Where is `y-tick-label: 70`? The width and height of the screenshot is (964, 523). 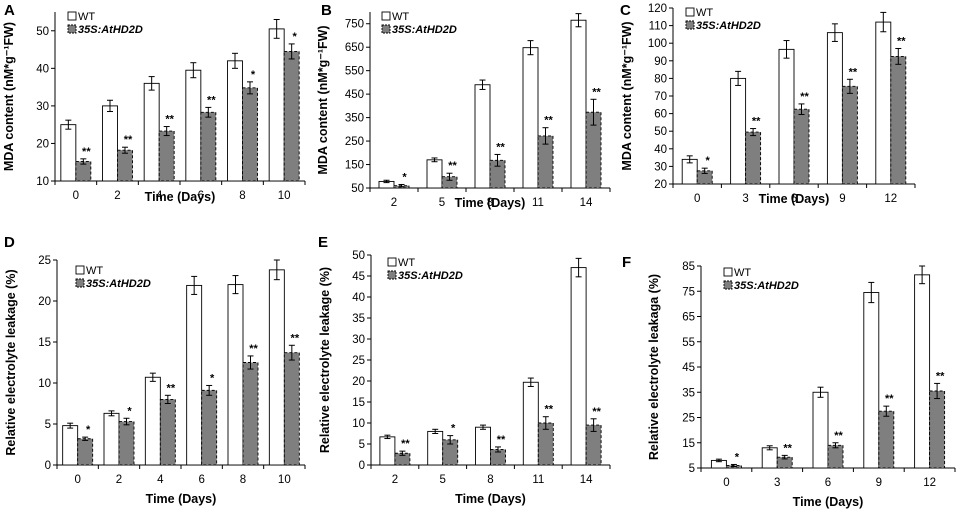
y-tick-label: 70 is located at coordinates (660, 97).